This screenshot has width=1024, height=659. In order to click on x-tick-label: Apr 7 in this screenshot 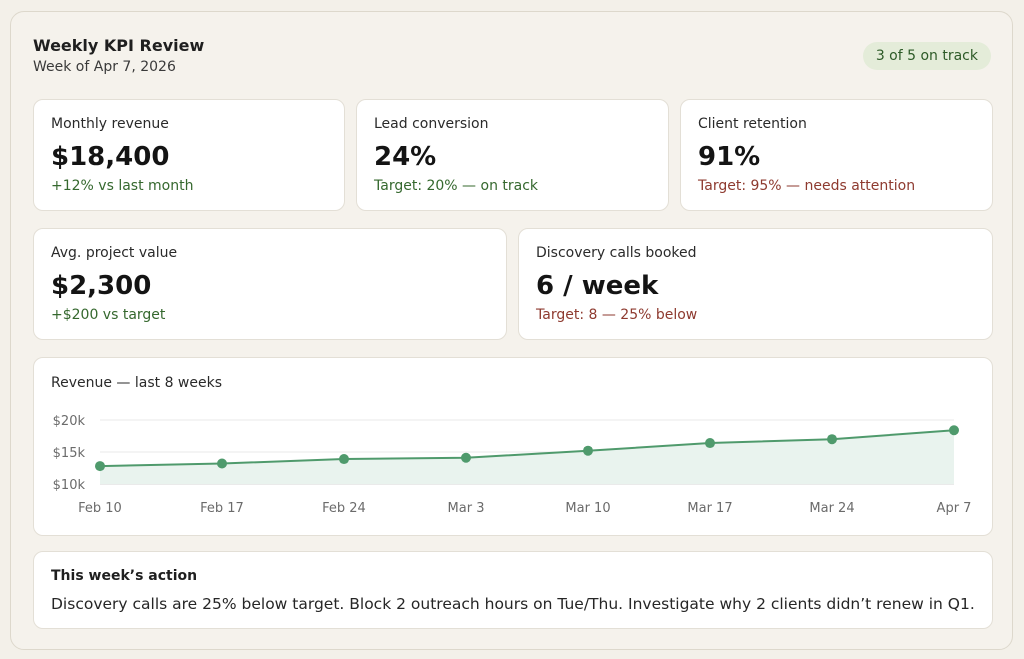, I will do `click(954, 508)`.